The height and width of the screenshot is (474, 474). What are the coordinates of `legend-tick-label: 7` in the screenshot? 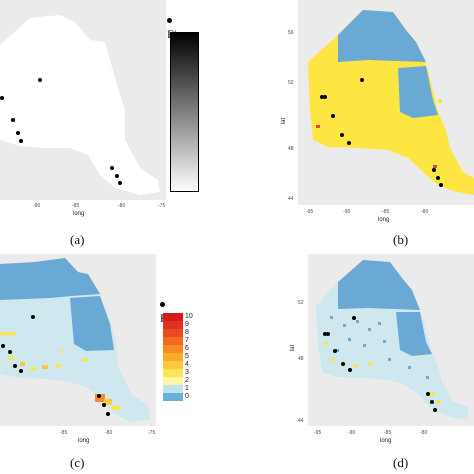 It's located at (187, 340).